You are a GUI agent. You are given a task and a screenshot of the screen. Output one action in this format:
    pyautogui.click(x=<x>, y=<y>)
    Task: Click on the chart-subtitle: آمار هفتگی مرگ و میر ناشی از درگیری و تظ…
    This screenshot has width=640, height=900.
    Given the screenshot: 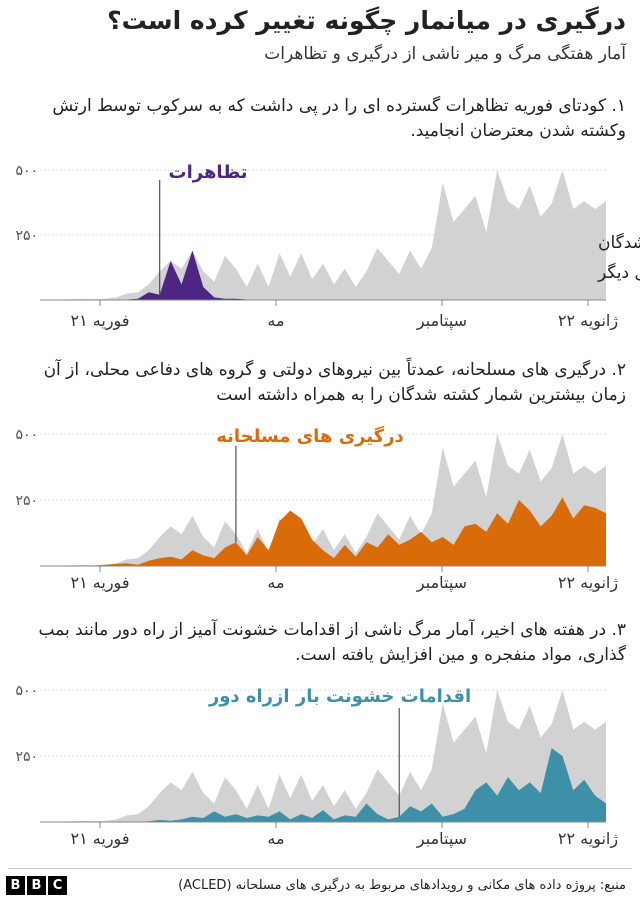 What is the action you would take?
    pyautogui.click(x=445, y=54)
    